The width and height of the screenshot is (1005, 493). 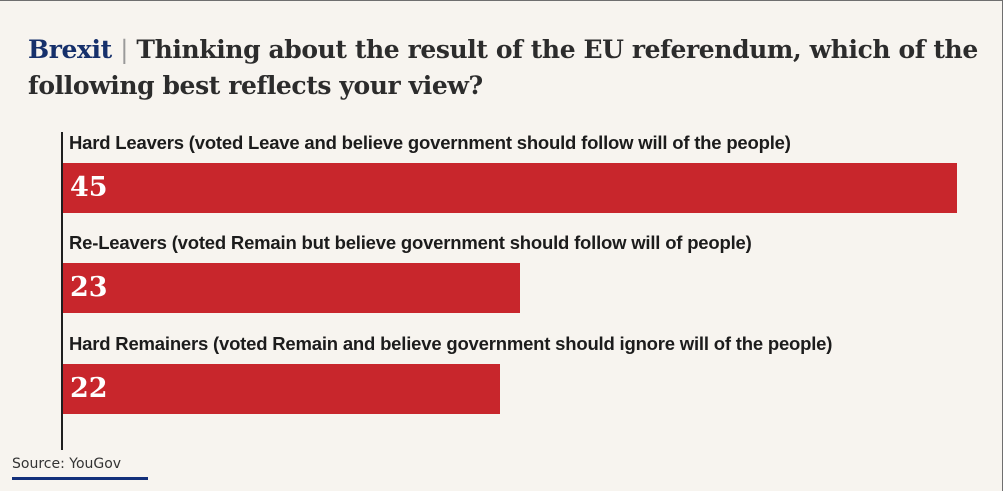 I want to click on chart-kicker: Brexit, so click(x=70, y=49).